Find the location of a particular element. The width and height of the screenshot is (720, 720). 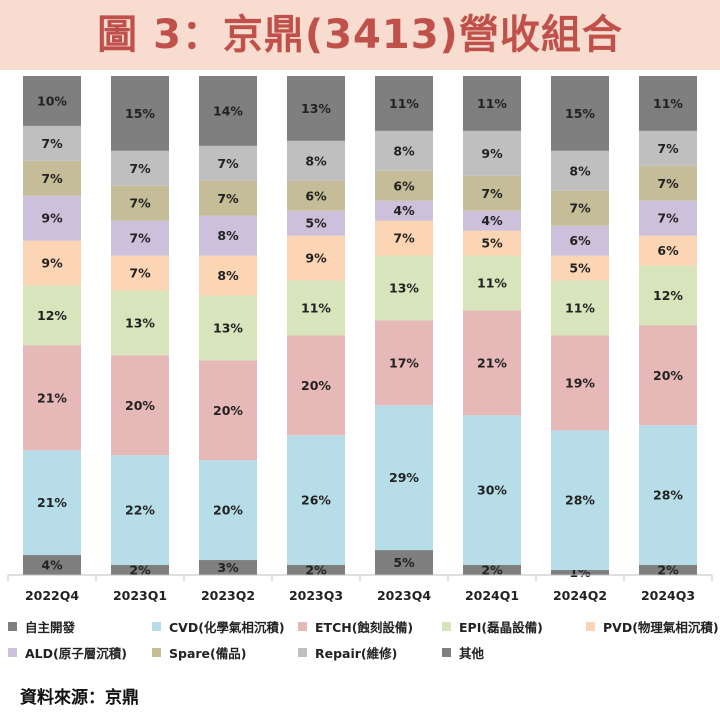

legend-label: PVD(物理氣相沉積) is located at coordinates (661, 627).